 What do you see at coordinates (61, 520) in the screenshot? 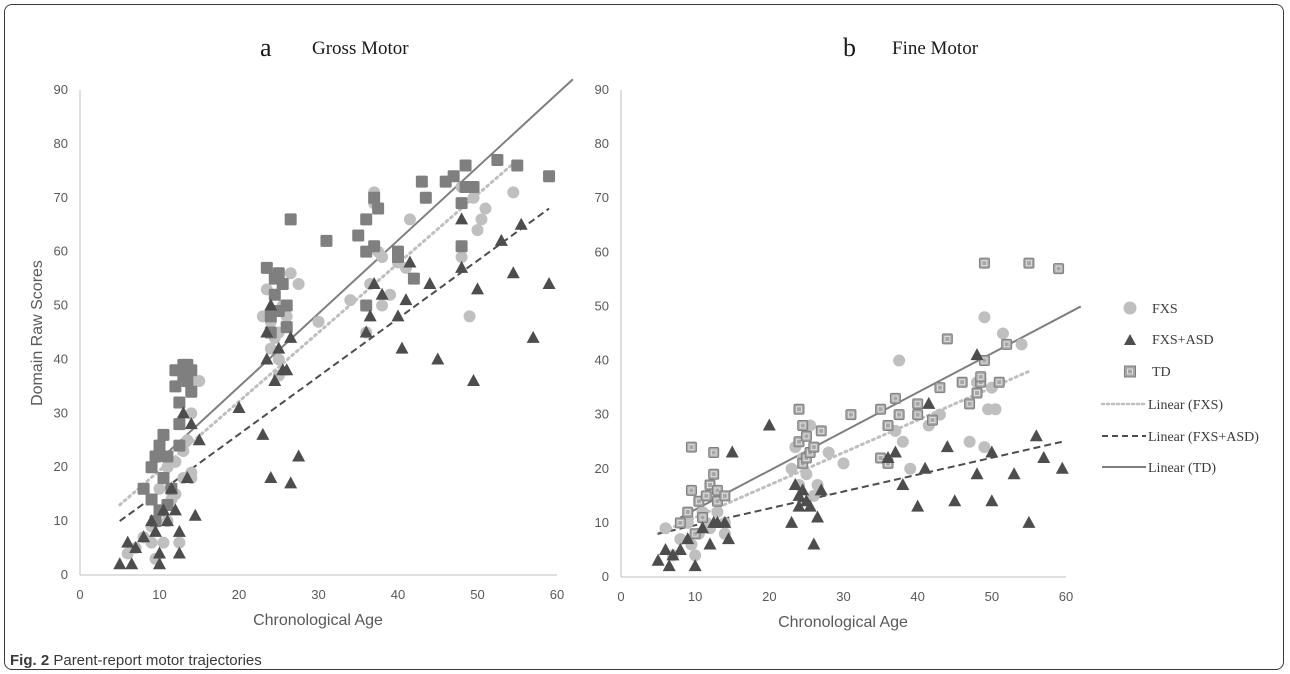
I see `gross-y-tick-label: 10` at bounding box center [61, 520].